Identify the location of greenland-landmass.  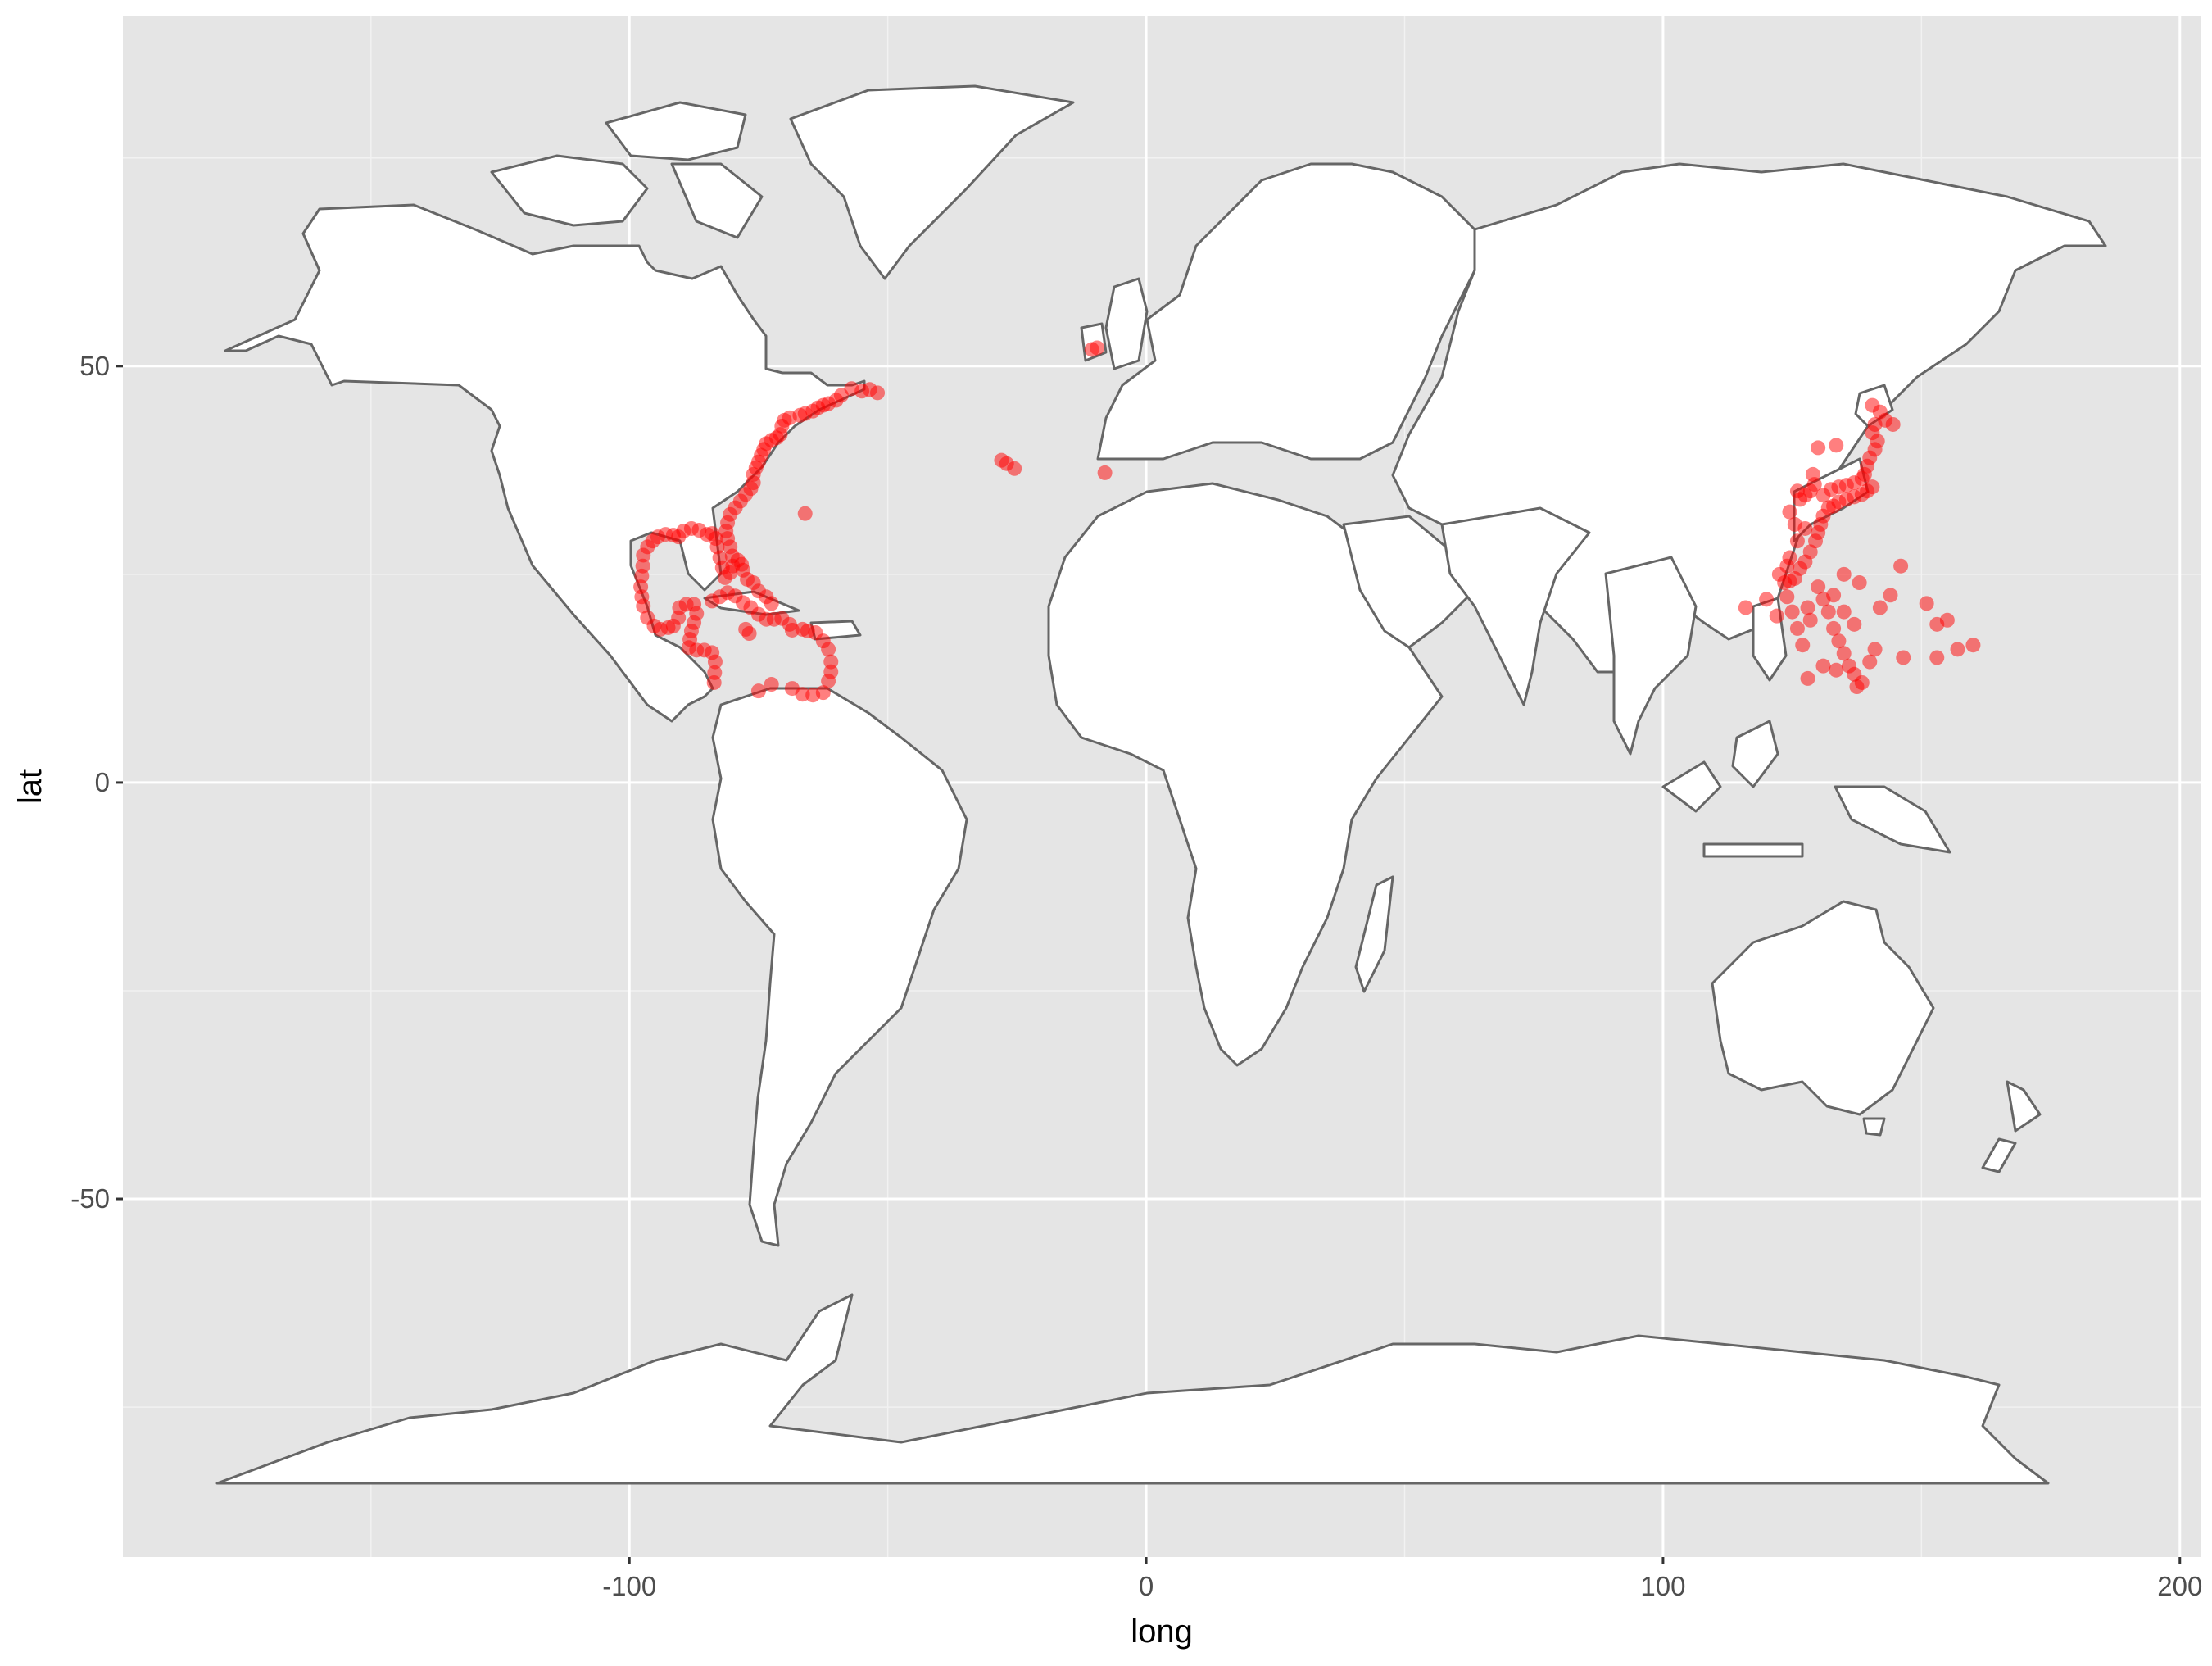
(932, 182).